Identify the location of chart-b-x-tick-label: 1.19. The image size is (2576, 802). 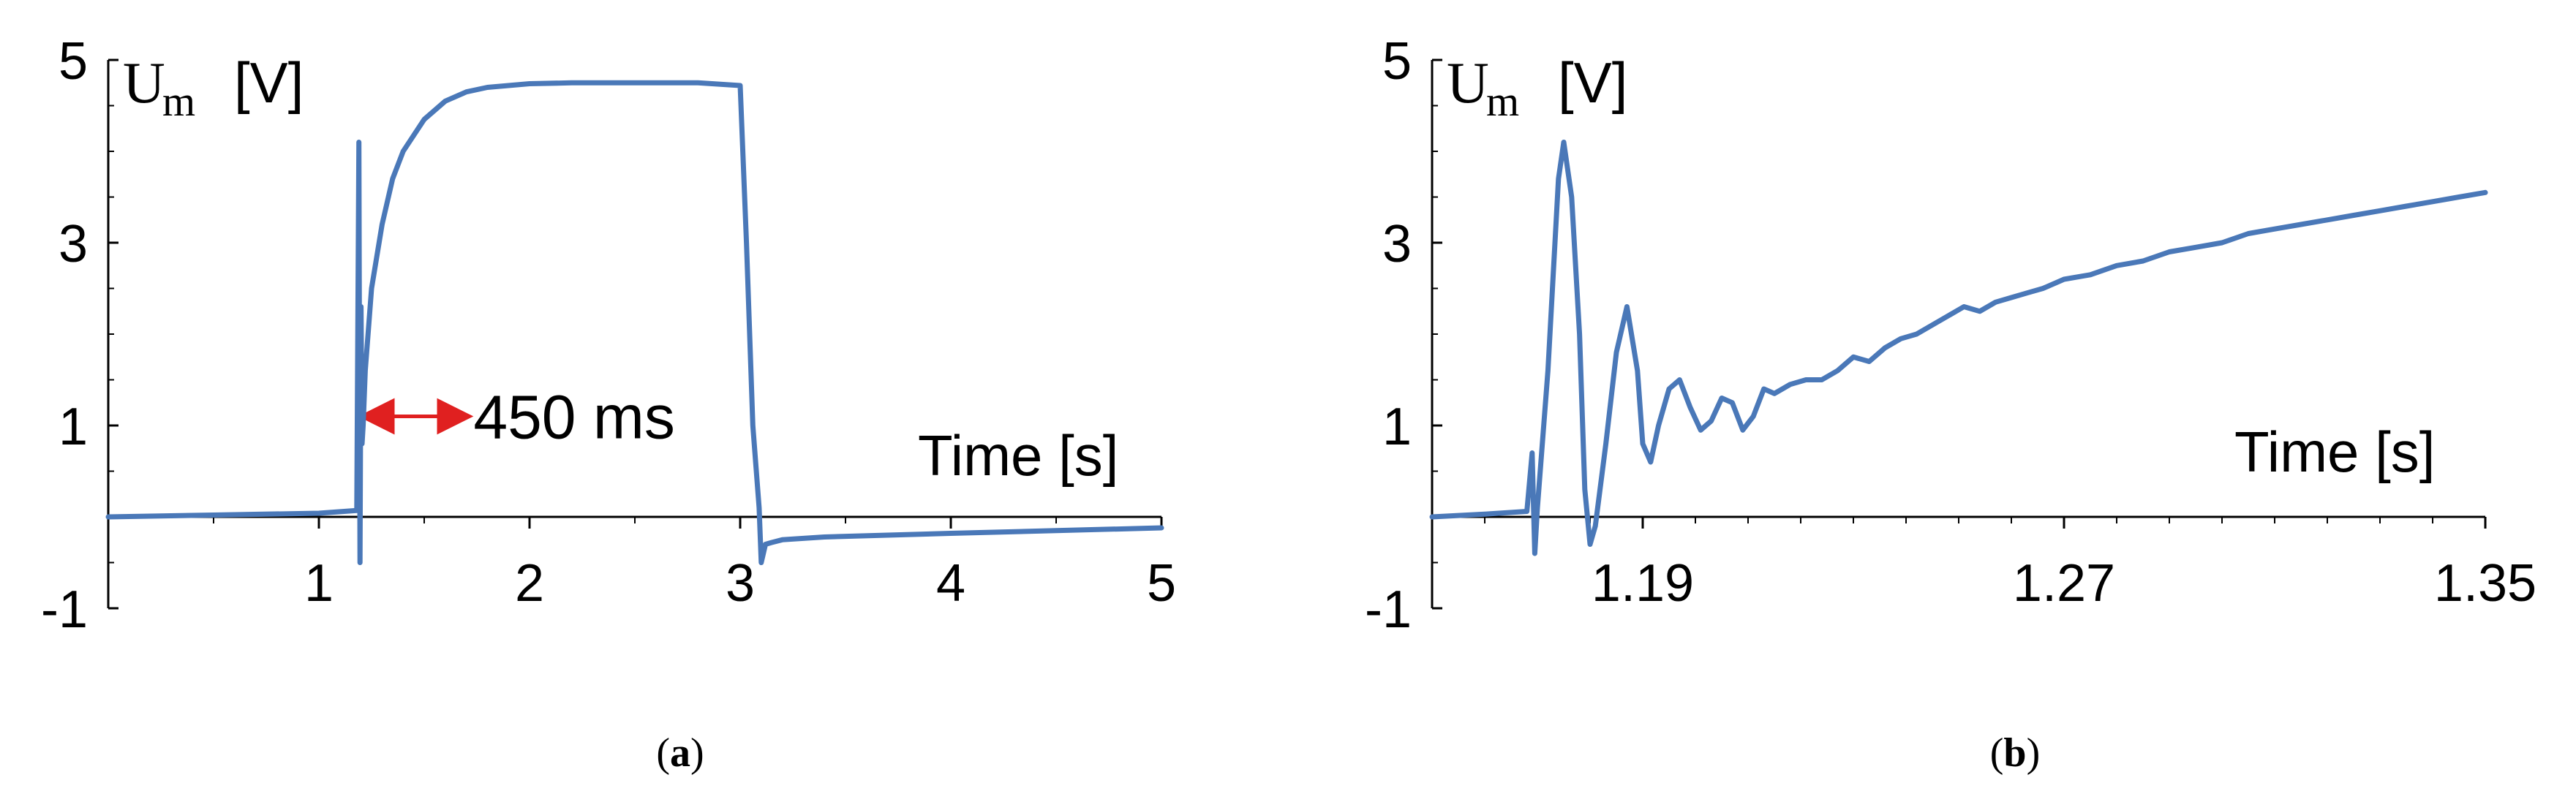
(1643, 583).